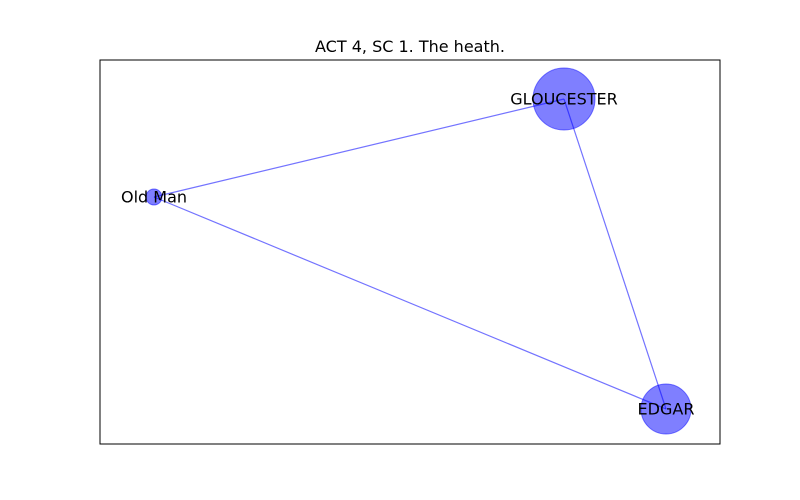 Image resolution: width=800 pixels, height=500 pixels. I want to click on node-gloucester, so click(564, 99).